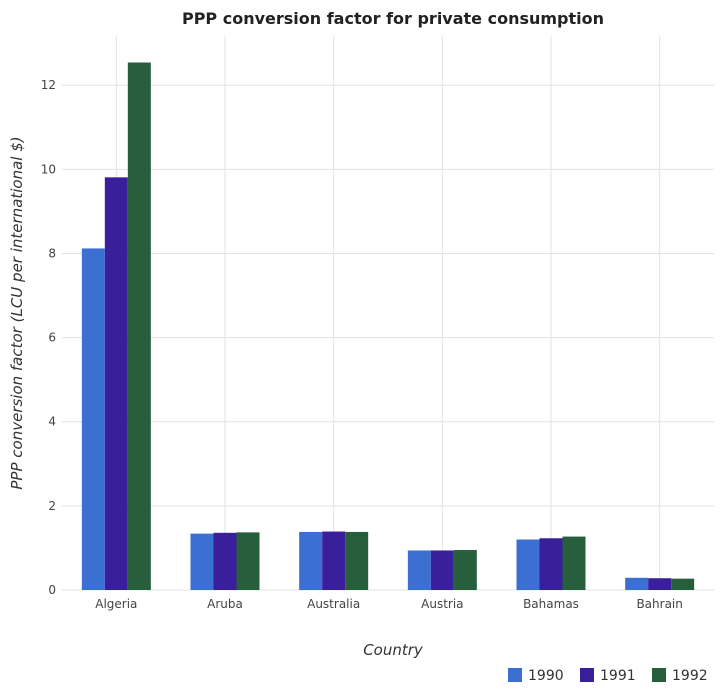 The width and height of the screenshot is (725, 700). What do you see at coordinates (660, 584) in the screenshot?
I see `bar-bahrain-1991` at bounding box center [660, 584].